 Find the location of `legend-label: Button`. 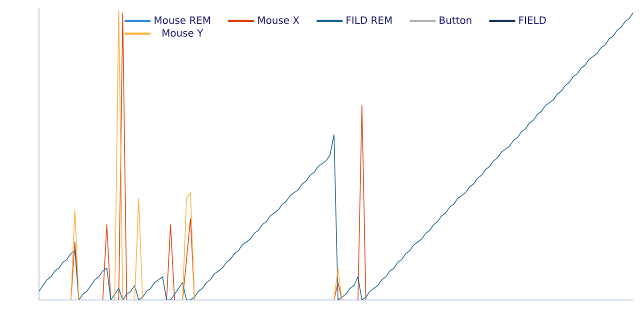

legend-label: Button is located at coordinates (456, 20).